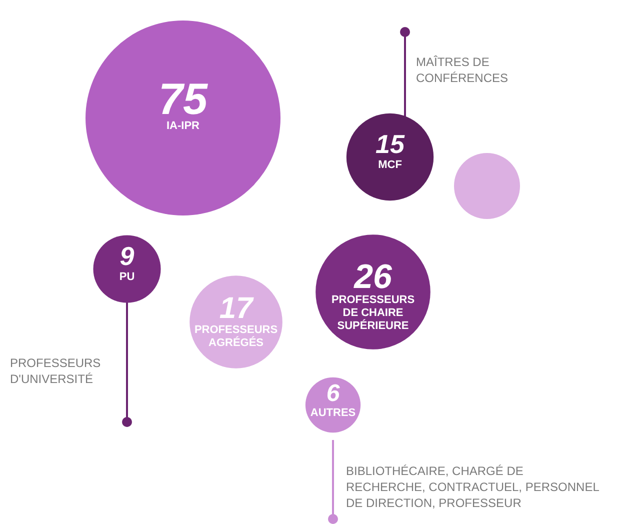 This screenshot has height=524, width=644. Describe the element at coordinates (373, 277) in the screenshot. I see `data-label: 26` at that location.